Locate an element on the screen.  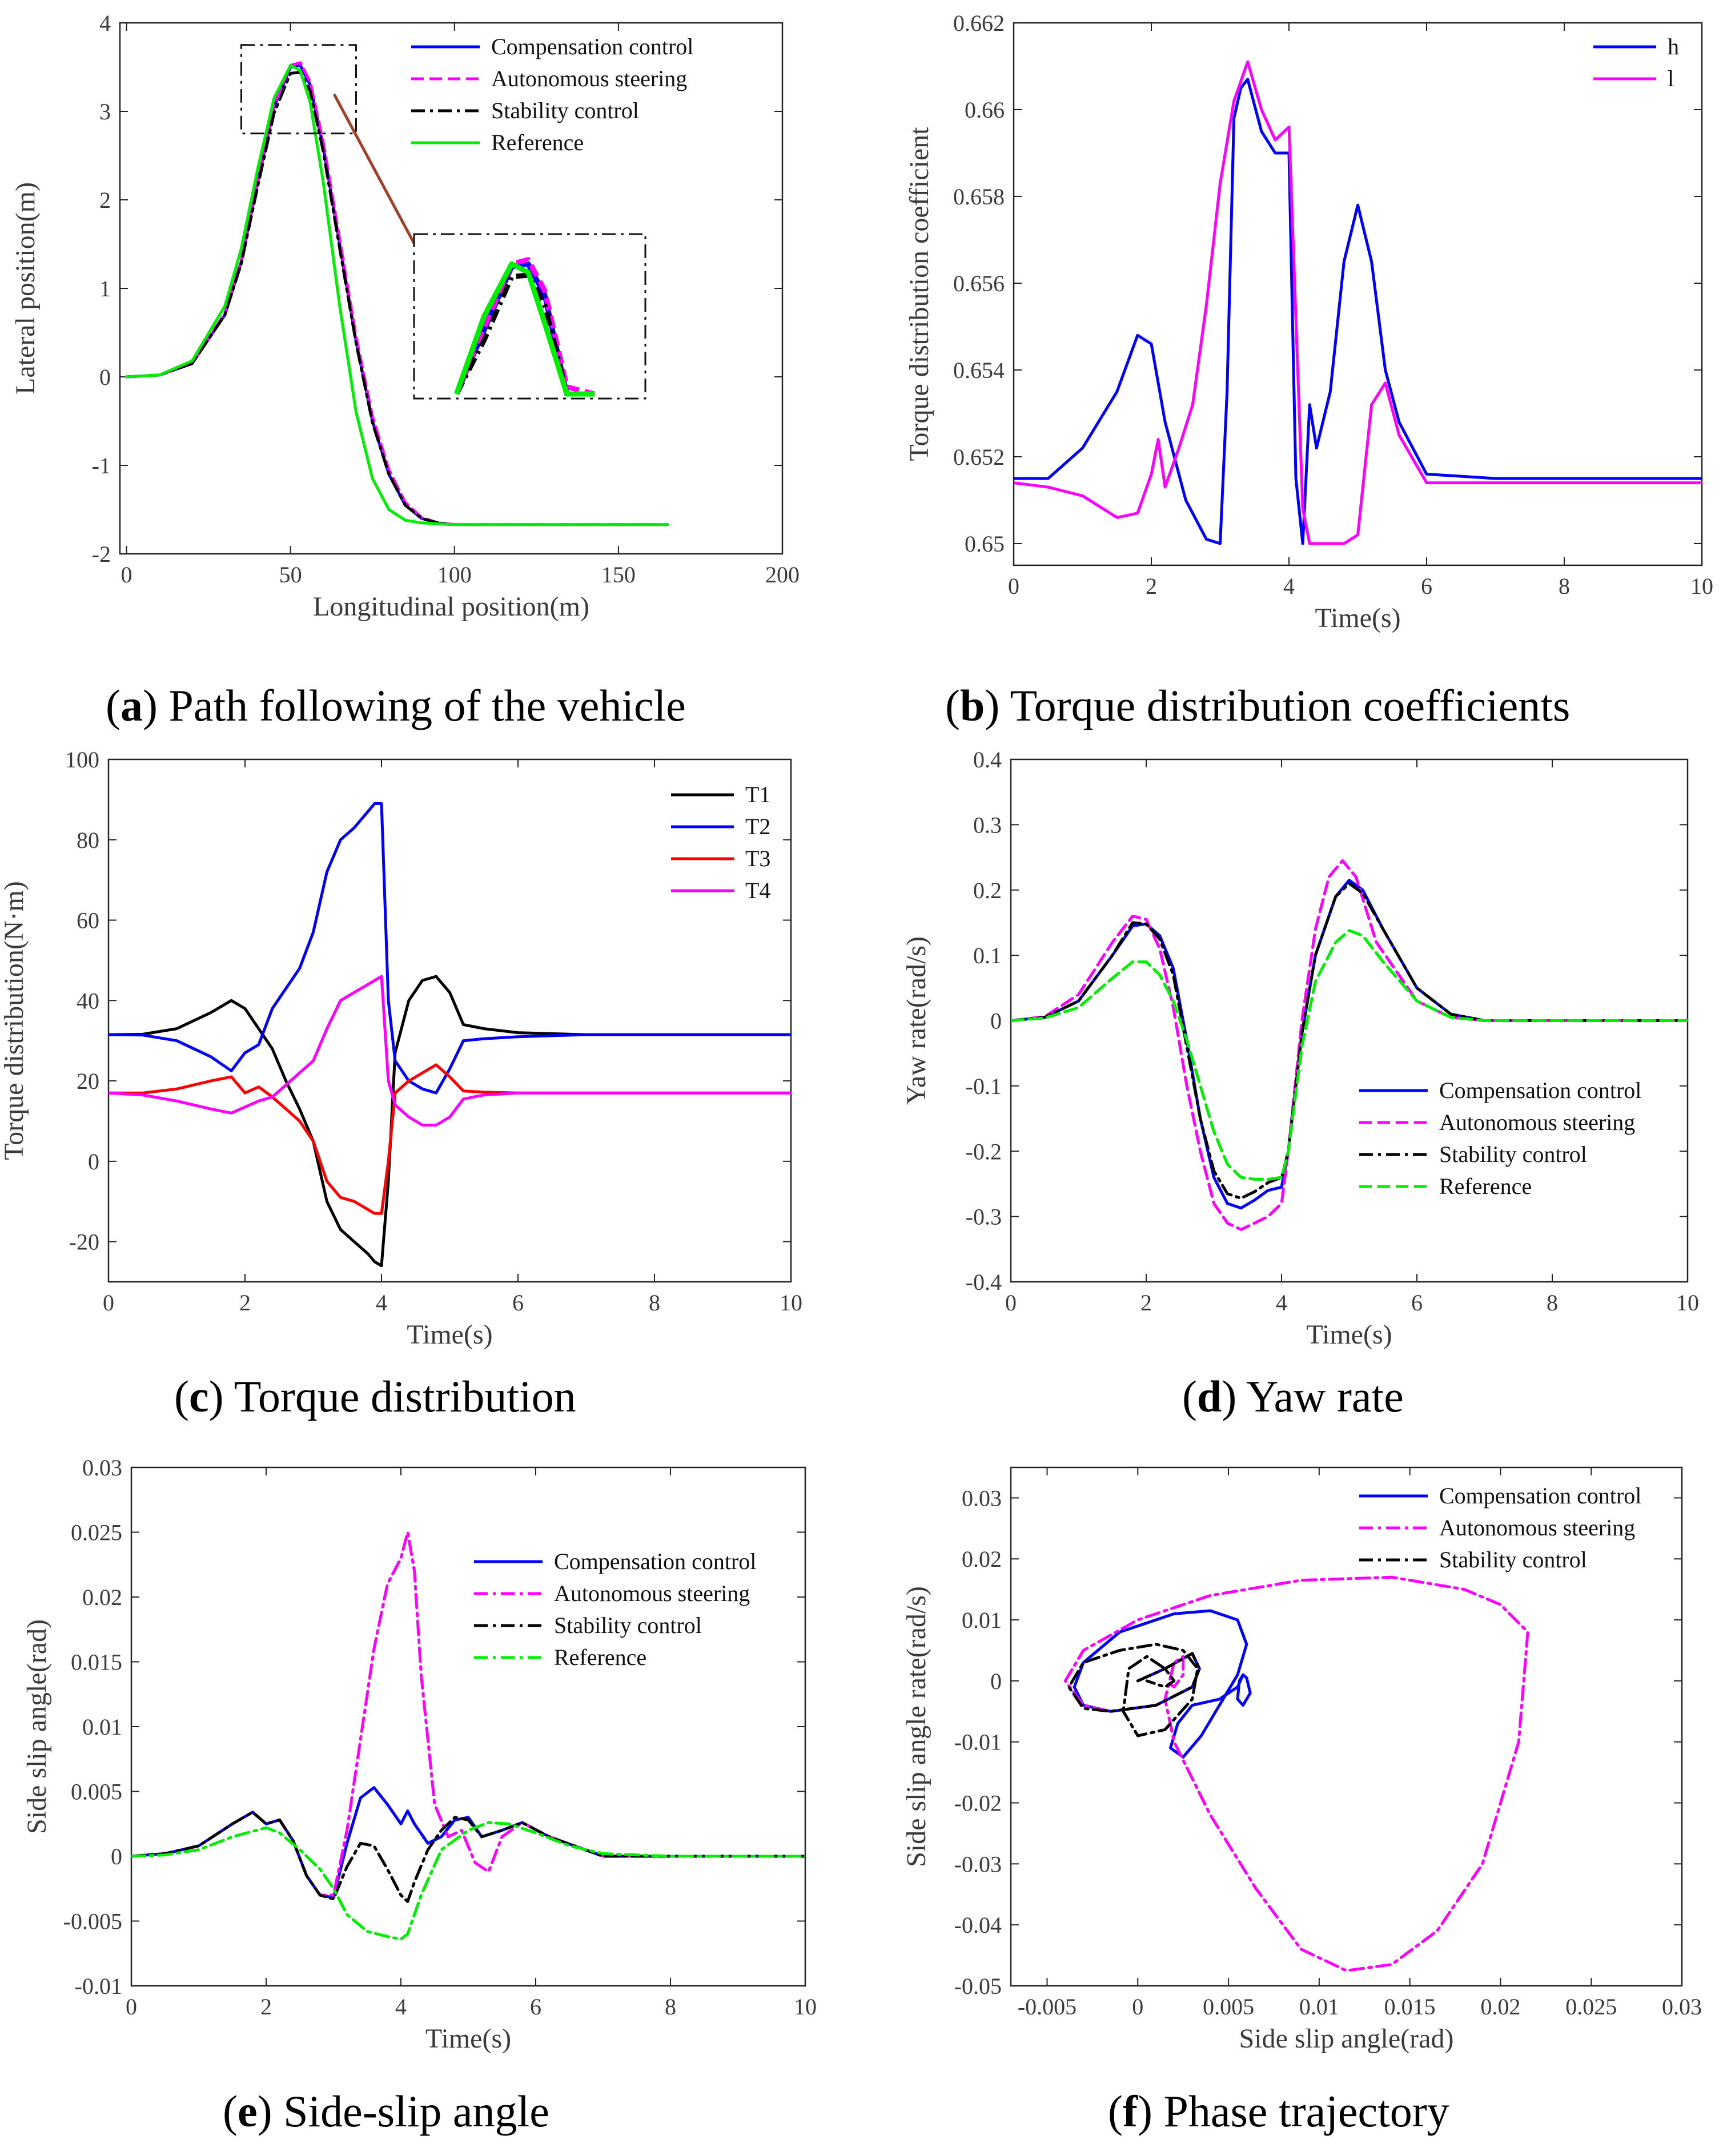
x-tick-label: 150 is located at coordinates (619, 575).